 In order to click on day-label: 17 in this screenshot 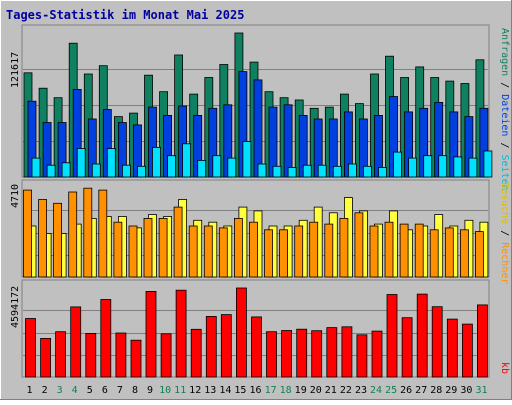, I will do `click(271, 390)`.